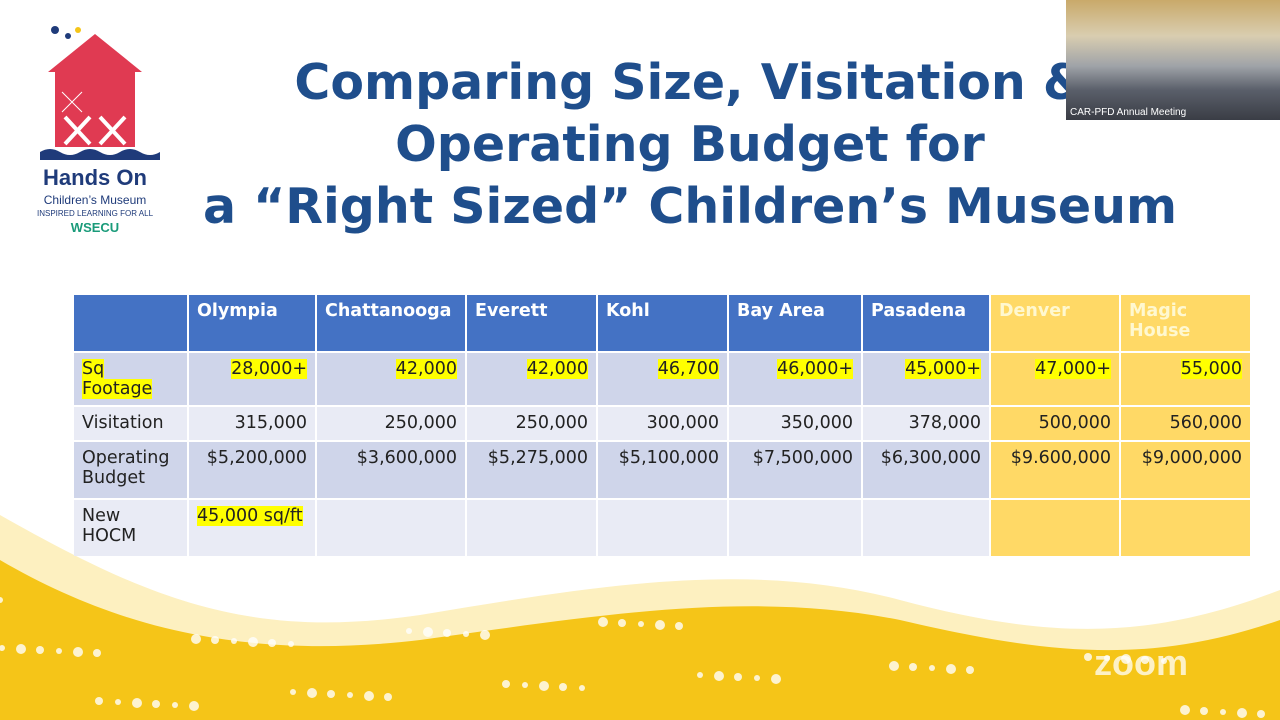 This screenshot has height=720, width=1280. Describe the element at coordinates (1128, 112) in the screenshot. I see `video-label: CAR-PFD Annual Meeting` at that location.